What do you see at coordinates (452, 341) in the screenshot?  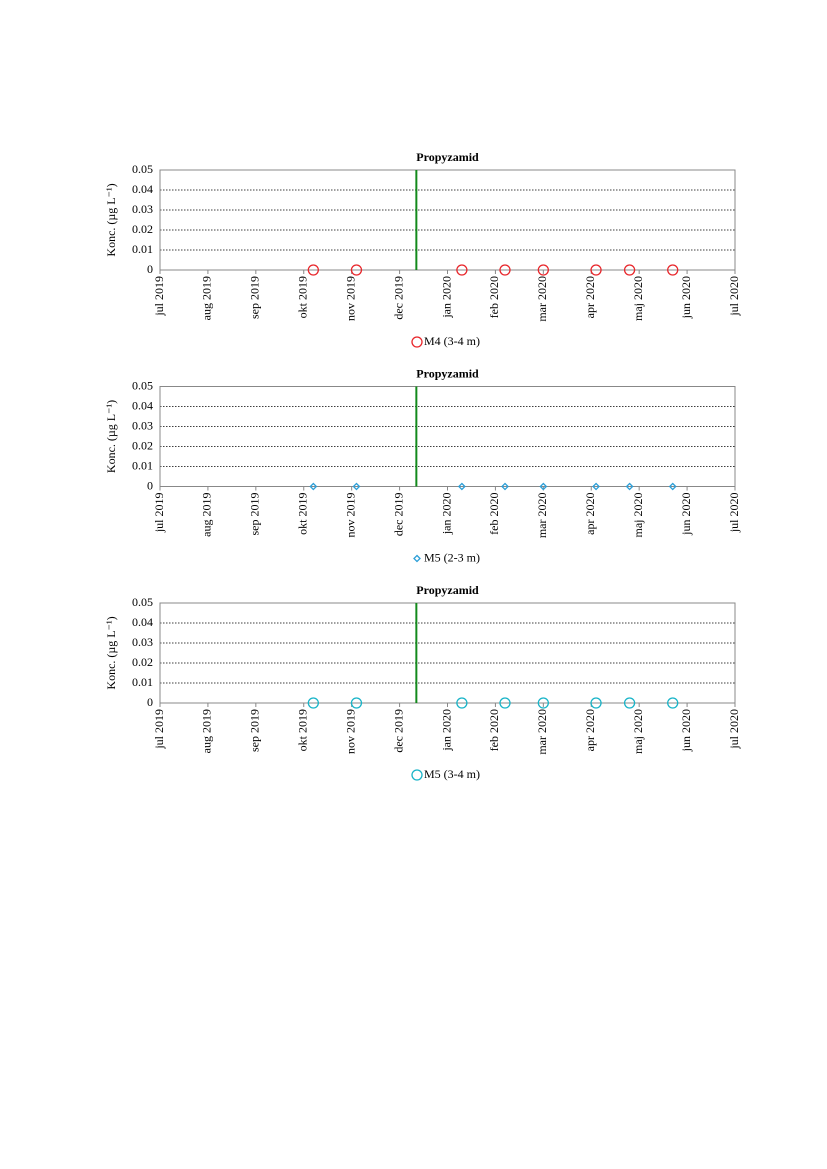 I see `legend-label: M4 (3-4 m)` at bounding box center [452, 341].